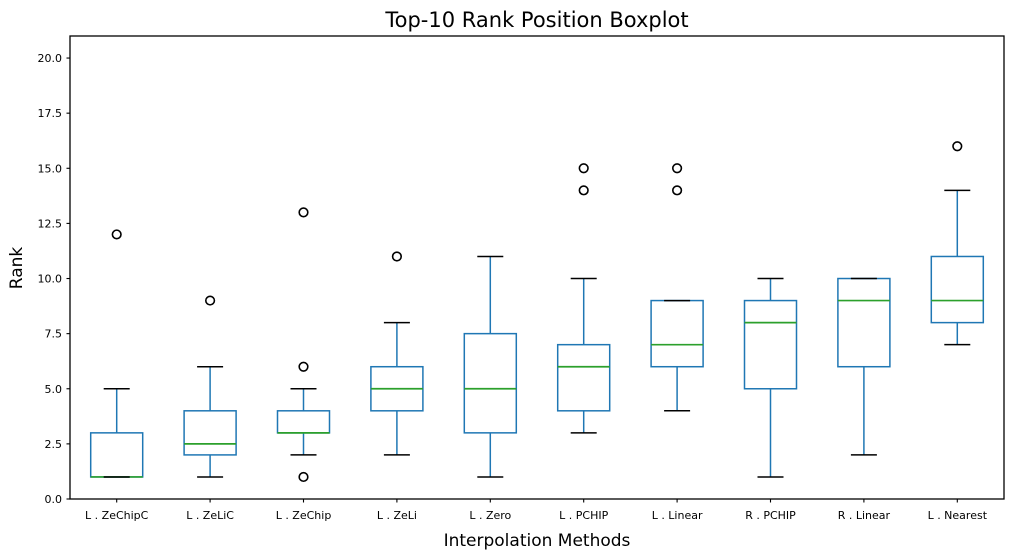 The height and width of the screenshot is (560, 1016). Describe the element at coordinates (54, 389) in the screenshot. I see `y-tick-label: 5.0` at that location.